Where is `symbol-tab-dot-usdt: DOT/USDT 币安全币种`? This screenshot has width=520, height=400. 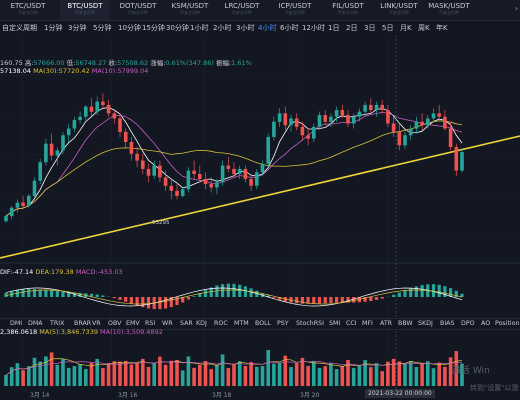
symbol-tab-dot-usdt: DOT/USDT 币安全币种 is located at coordinates (138, 10).